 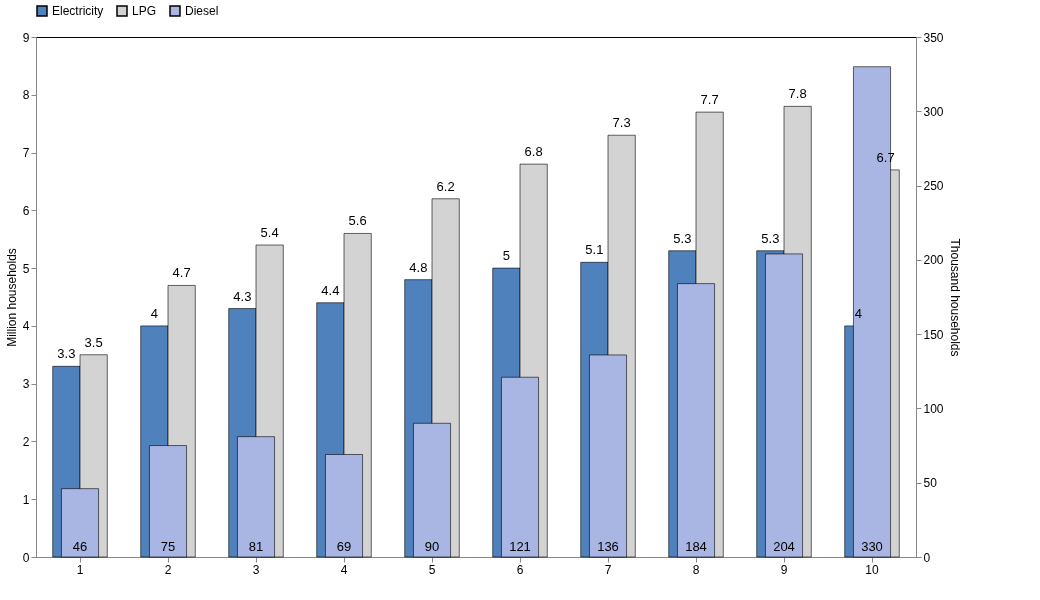 What do you see at coordinates (256, 546) in the screenshot?
I see `data-label: 81` at bounding box center [256, 546].